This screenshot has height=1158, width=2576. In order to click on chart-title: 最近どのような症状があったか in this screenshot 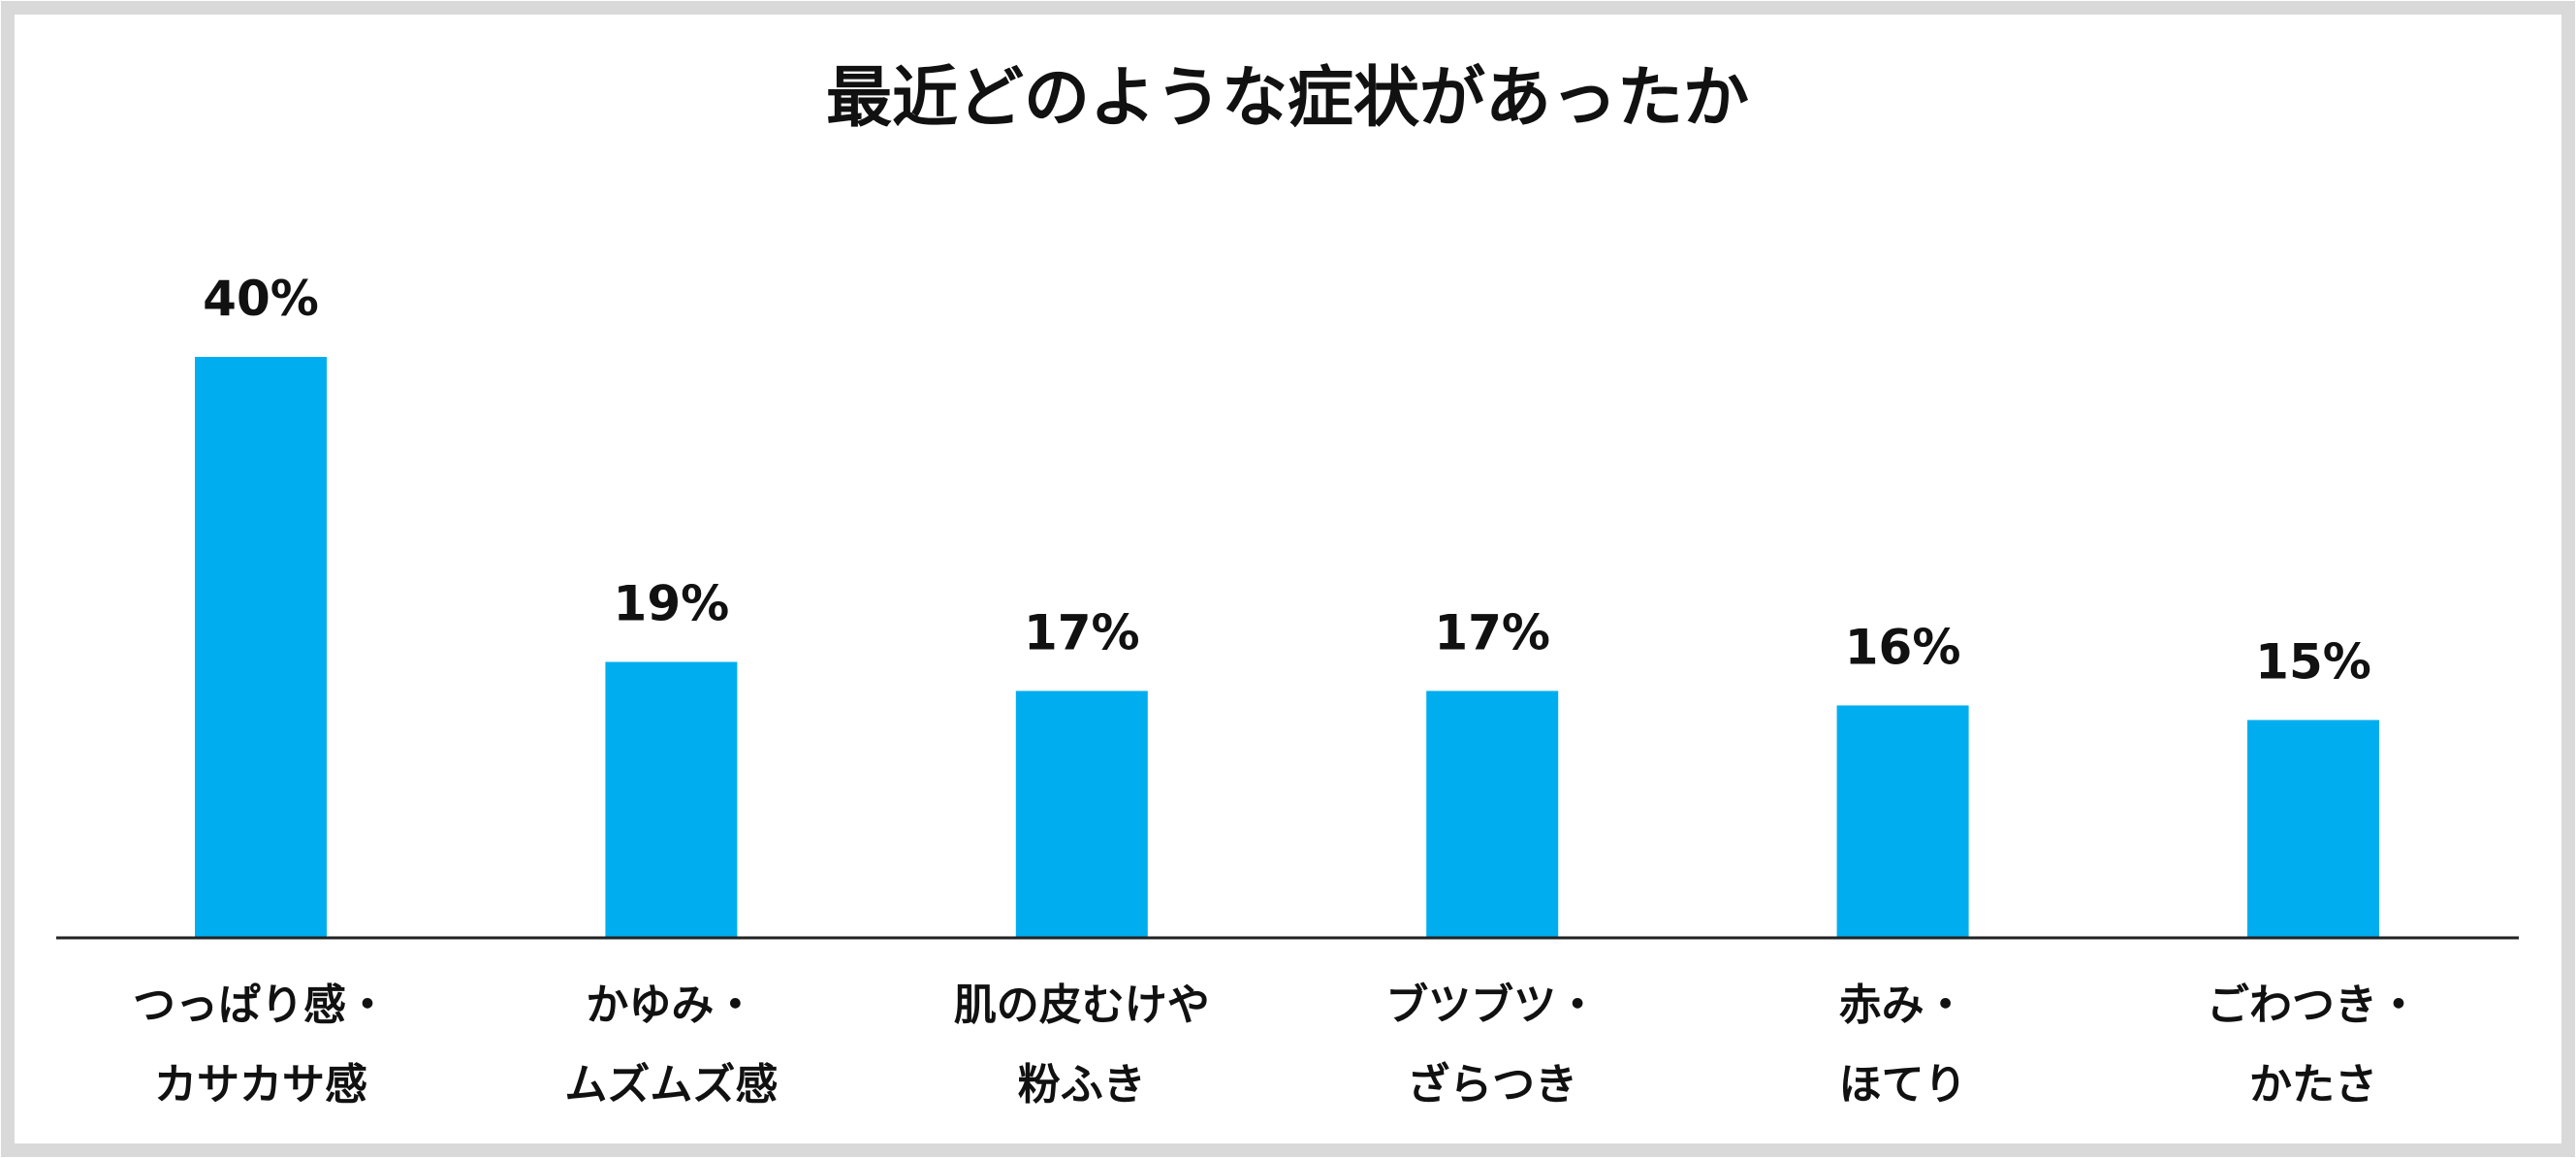, I will do `click(1287, 99)`.